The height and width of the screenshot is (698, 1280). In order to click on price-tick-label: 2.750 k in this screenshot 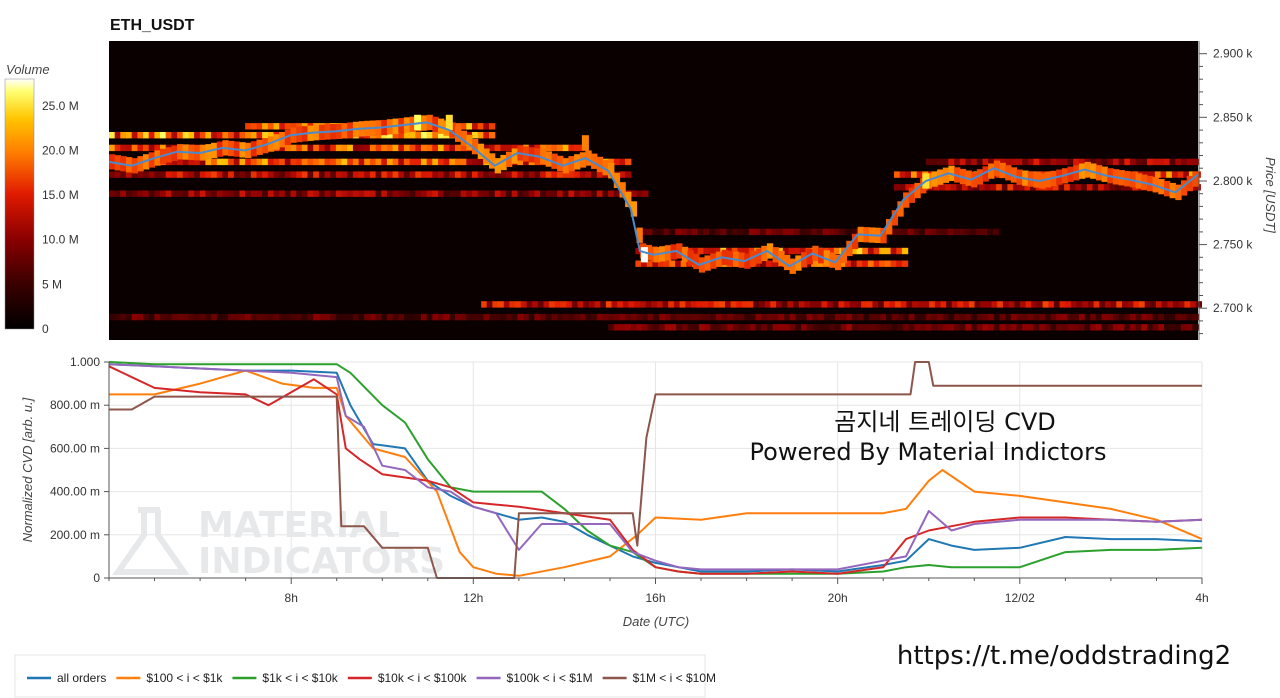, I will do `click(1233, 245)`.